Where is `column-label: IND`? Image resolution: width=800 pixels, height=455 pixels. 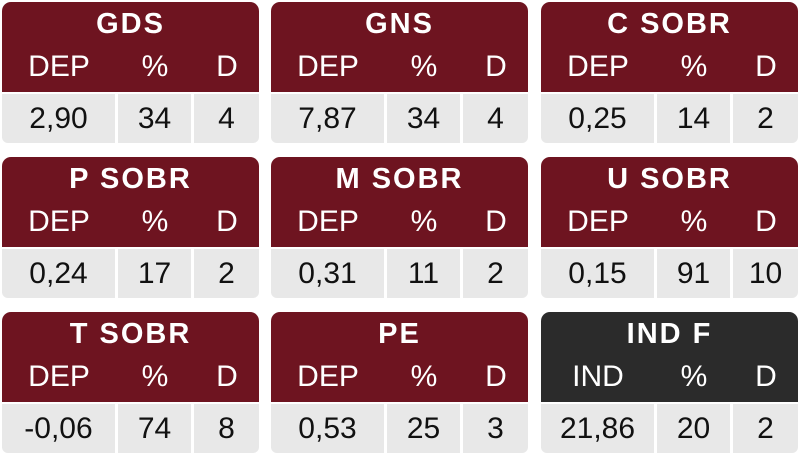 column-label: IND is located at coordinates (598, 376).